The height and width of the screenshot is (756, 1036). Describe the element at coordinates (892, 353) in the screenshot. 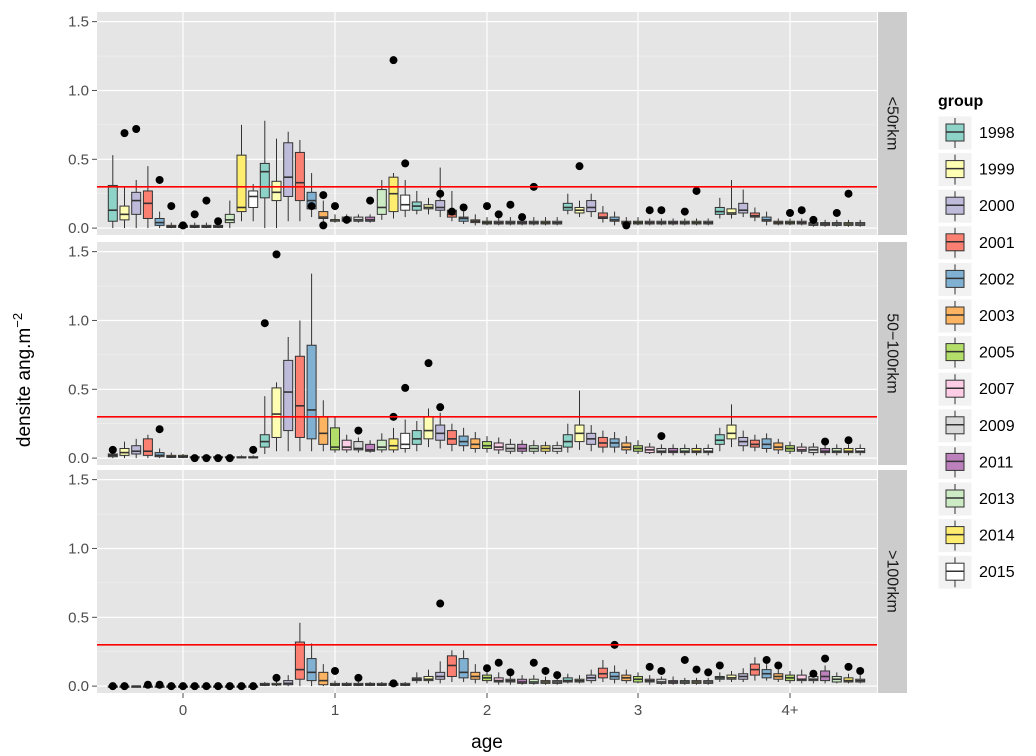

I see `facet-strip-label: 50−100rkm` at that location.